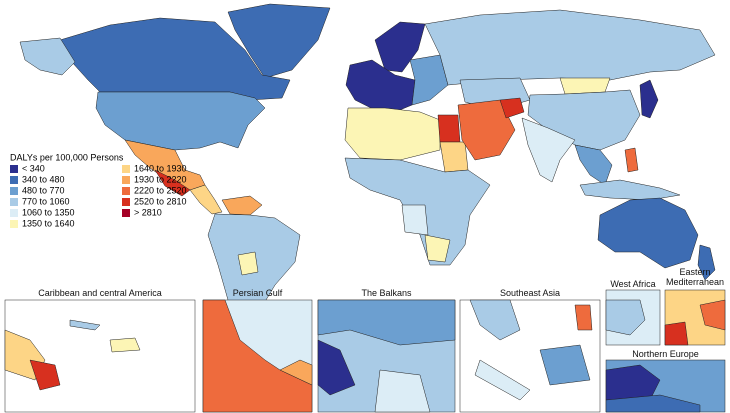 The height and width of the screenshot is (413, 730). What do you see at coordinates (175, 59) in the screenshot?
I see `canada` at bounding box center [175, 59].